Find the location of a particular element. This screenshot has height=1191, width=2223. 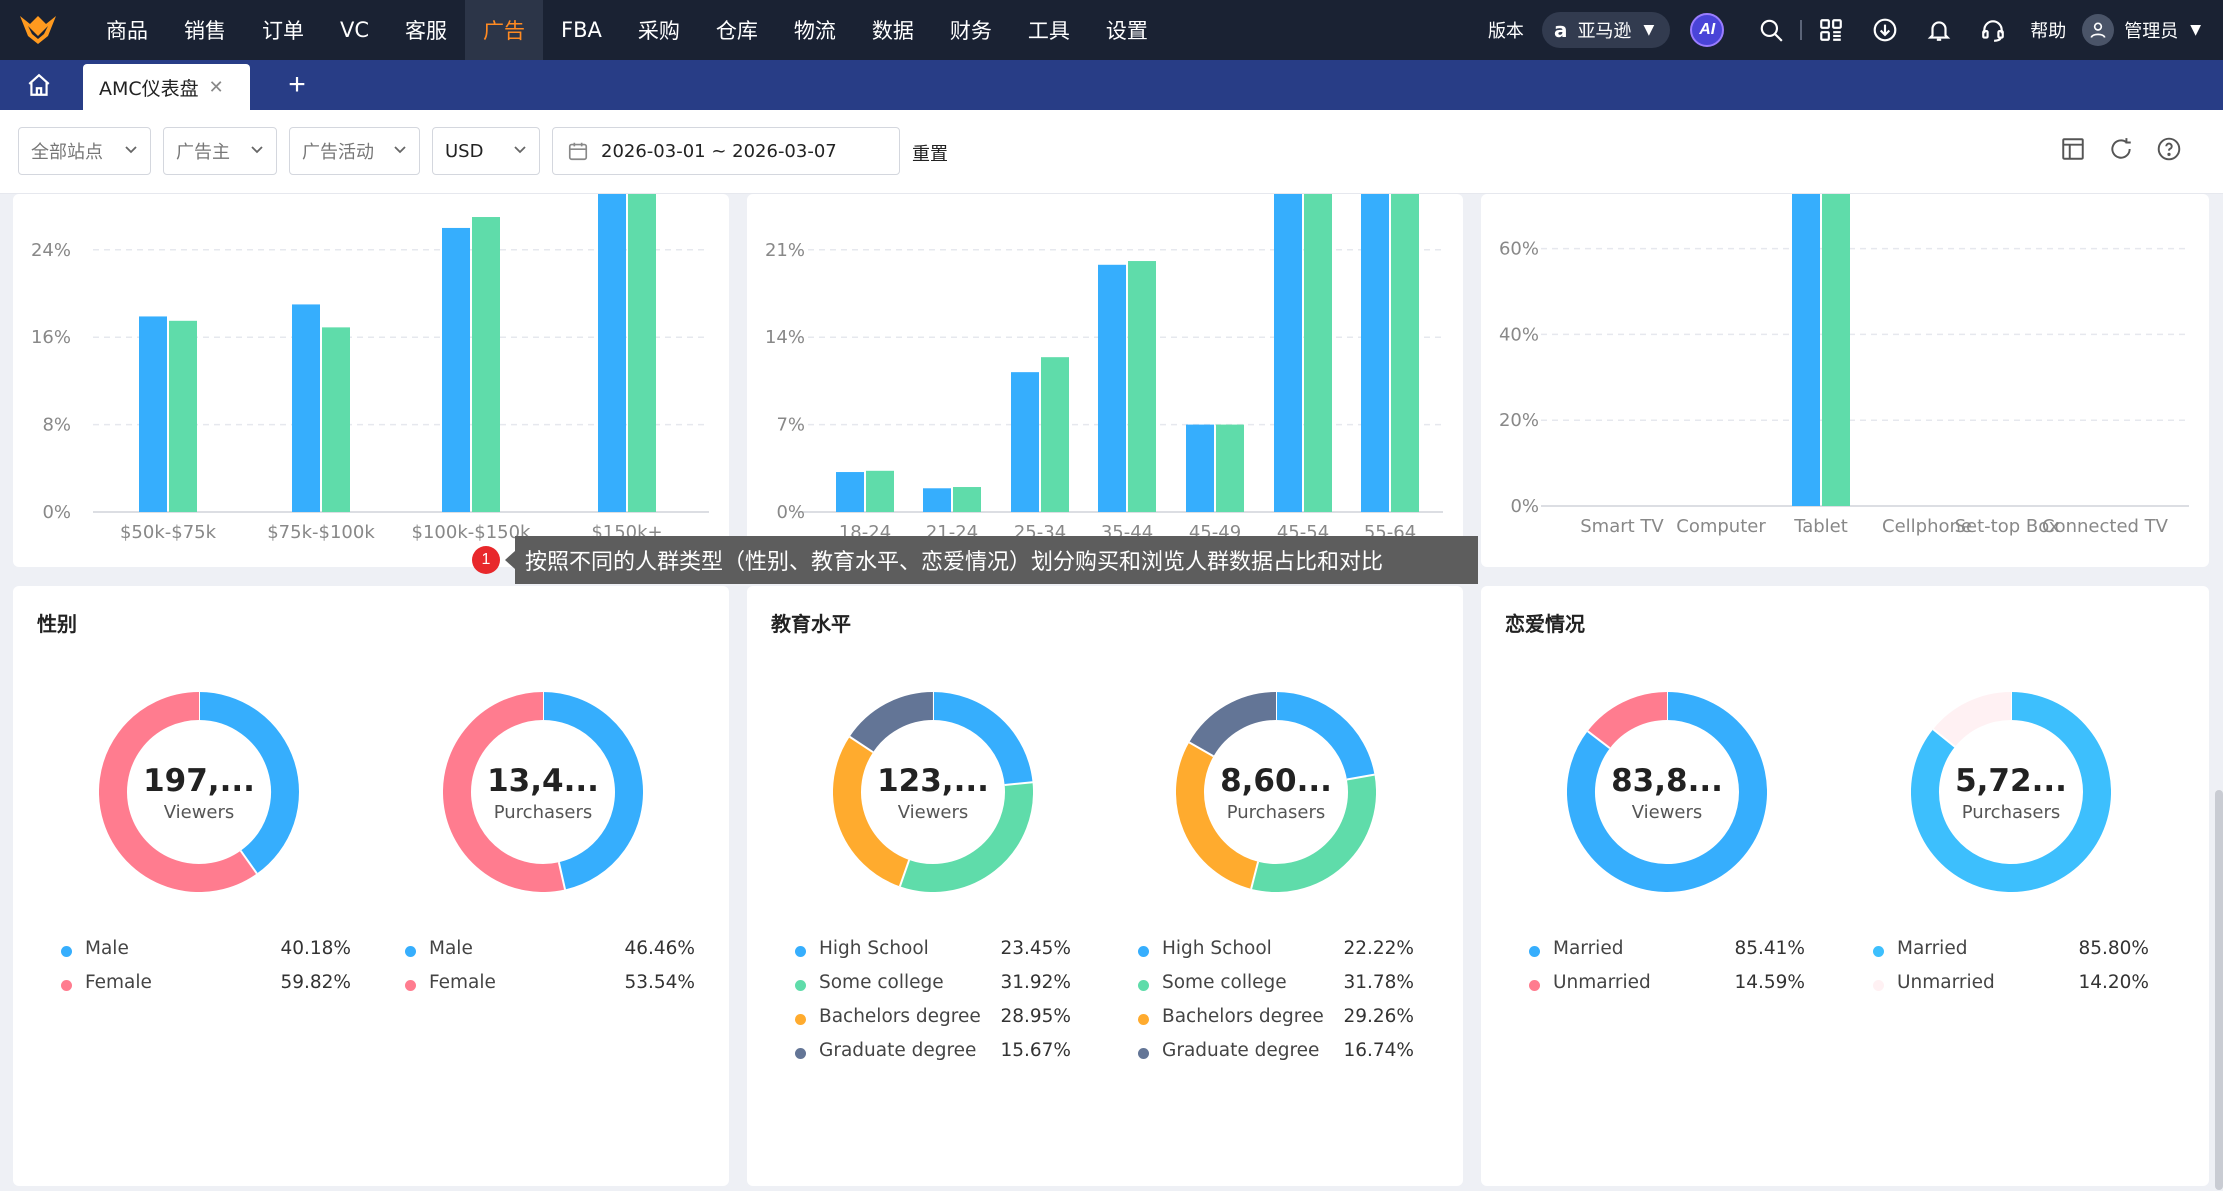

legend-item: High School 23.45% is located at coordinates (933, 955).